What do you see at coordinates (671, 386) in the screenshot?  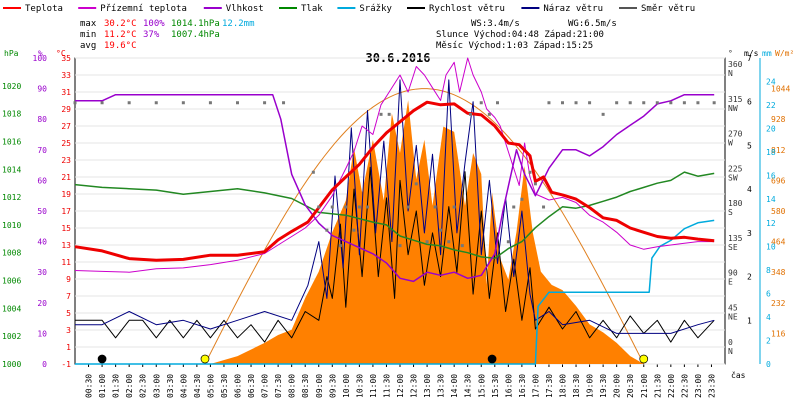 I see `time-tick: 22:00` at bounding box center [671, 386].